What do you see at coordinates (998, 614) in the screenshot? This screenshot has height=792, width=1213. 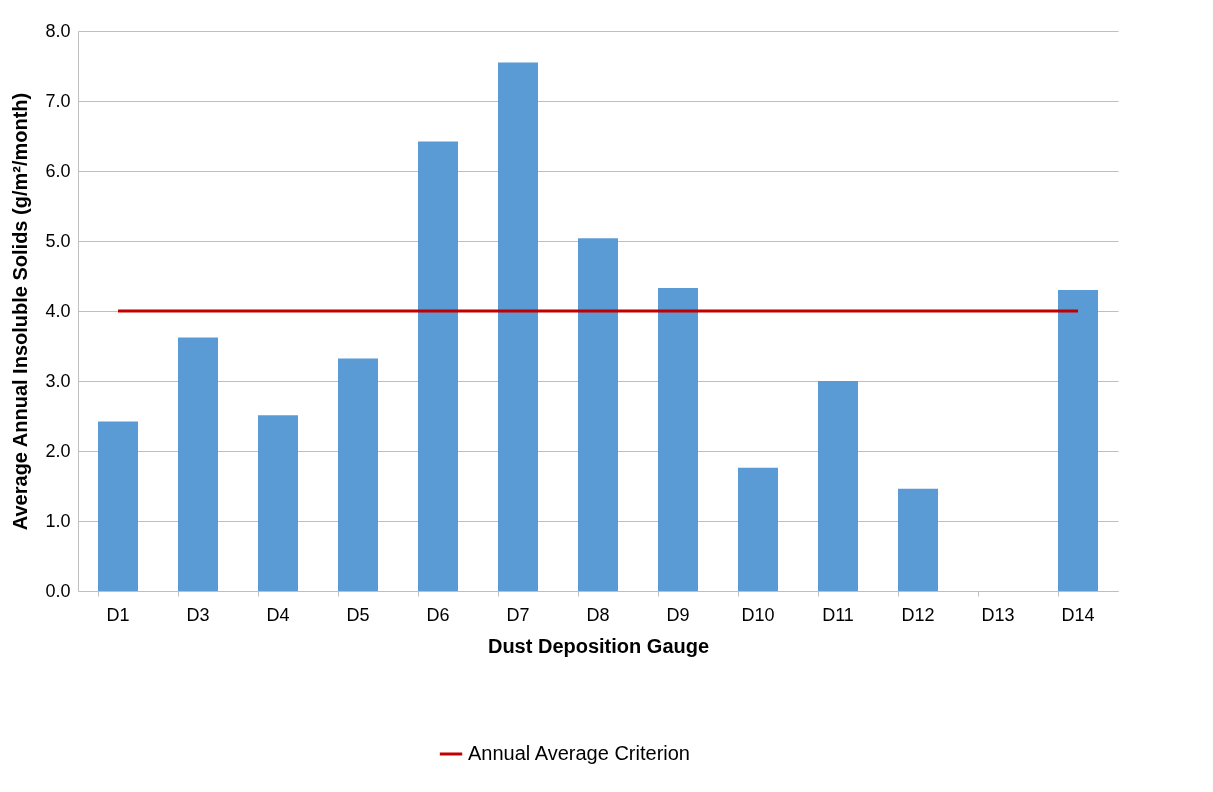 I see `x-tick-label: D13` at bounding box center [998, 614].